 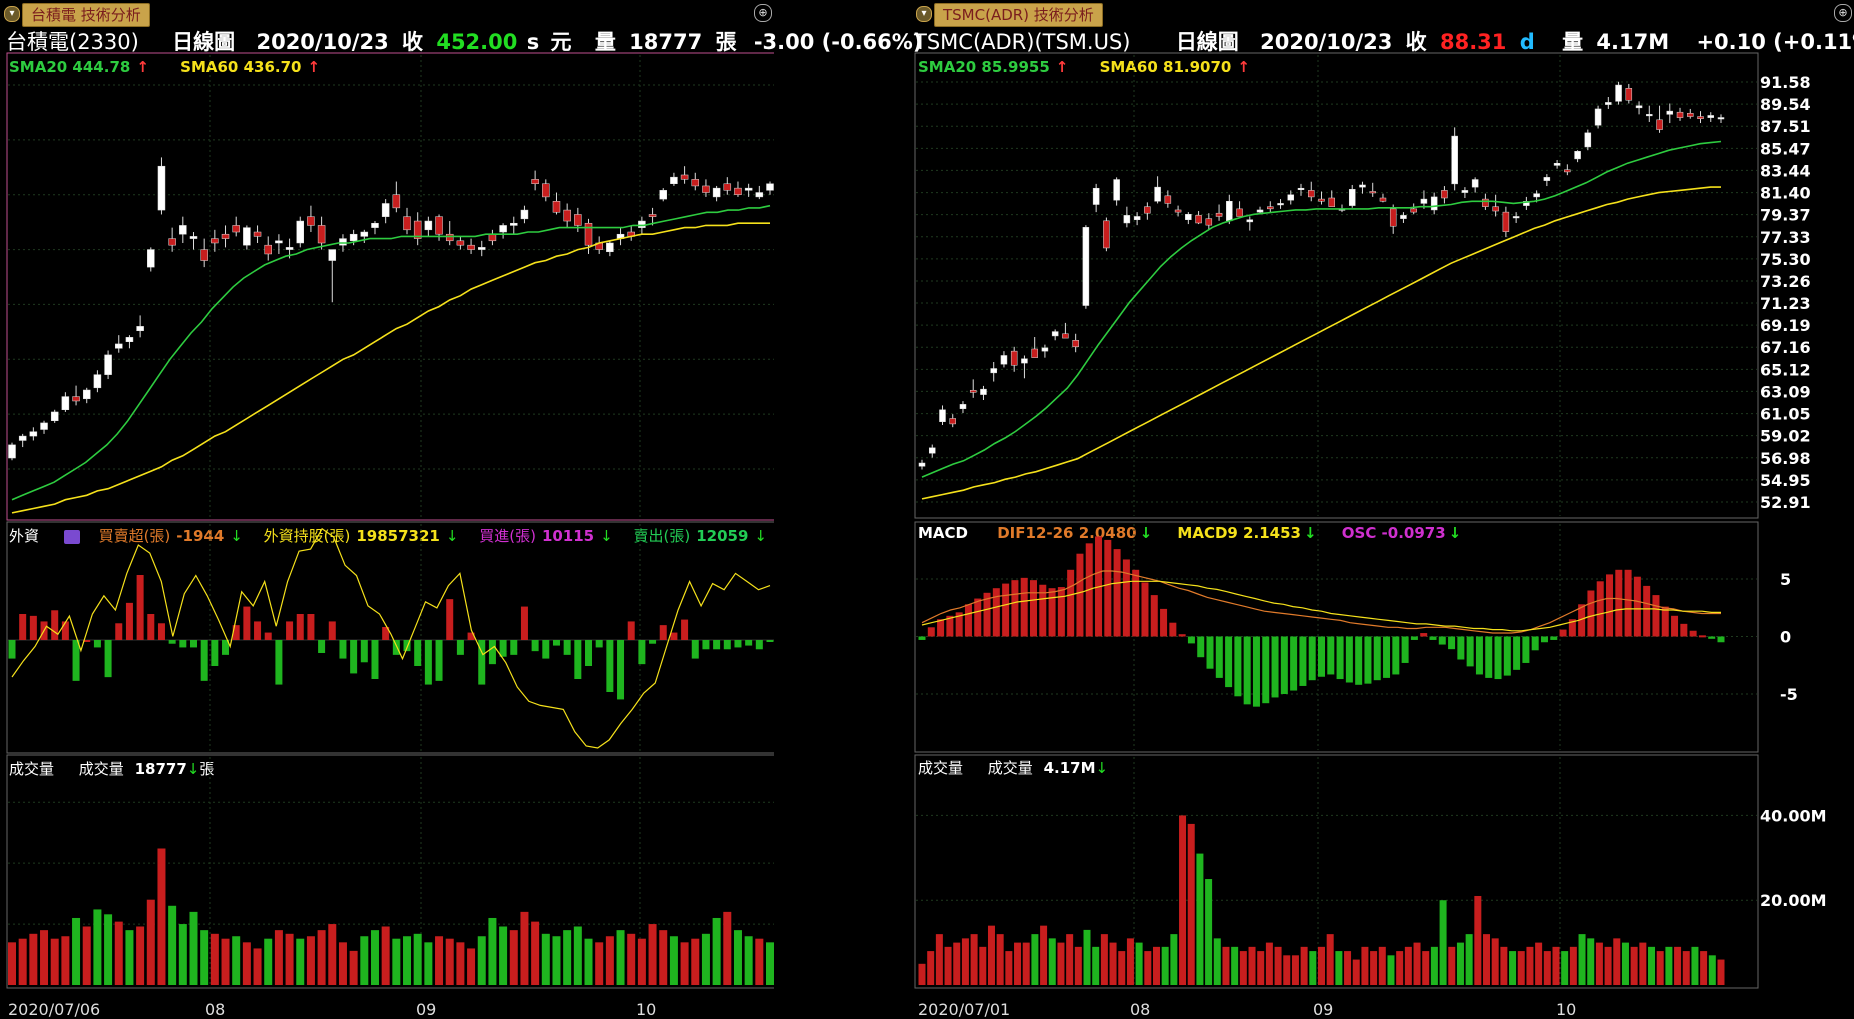 I want to click on zoom-icon-right: ⊕, so click(x=1843, y=13).